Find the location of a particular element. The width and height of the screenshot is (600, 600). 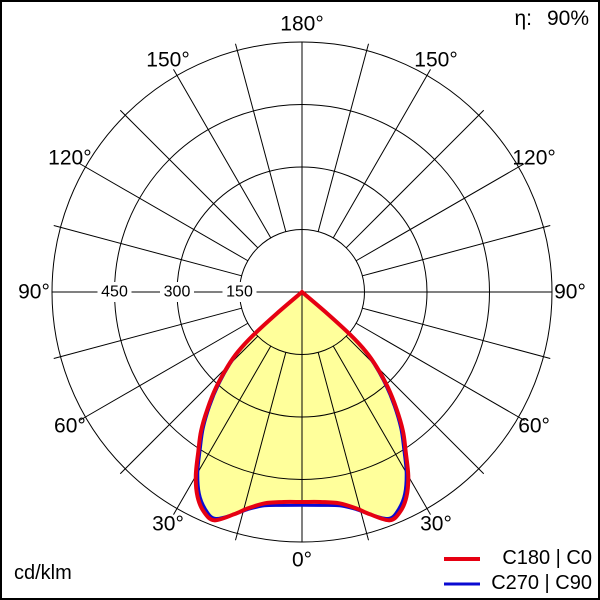

radial-tick-label-450: 450 is located at coordinates (114, 292).